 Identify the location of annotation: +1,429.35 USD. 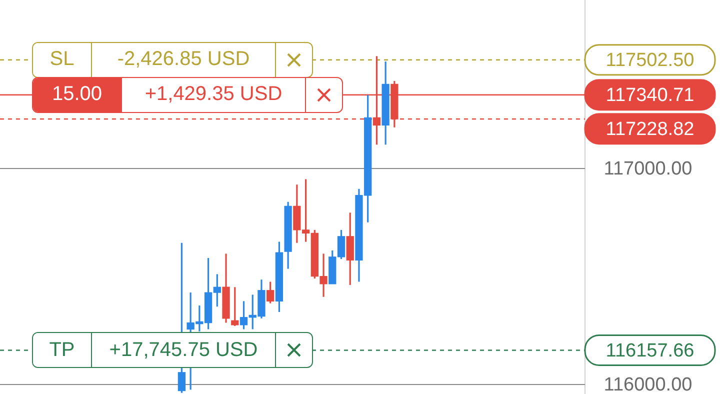
(214, 95).